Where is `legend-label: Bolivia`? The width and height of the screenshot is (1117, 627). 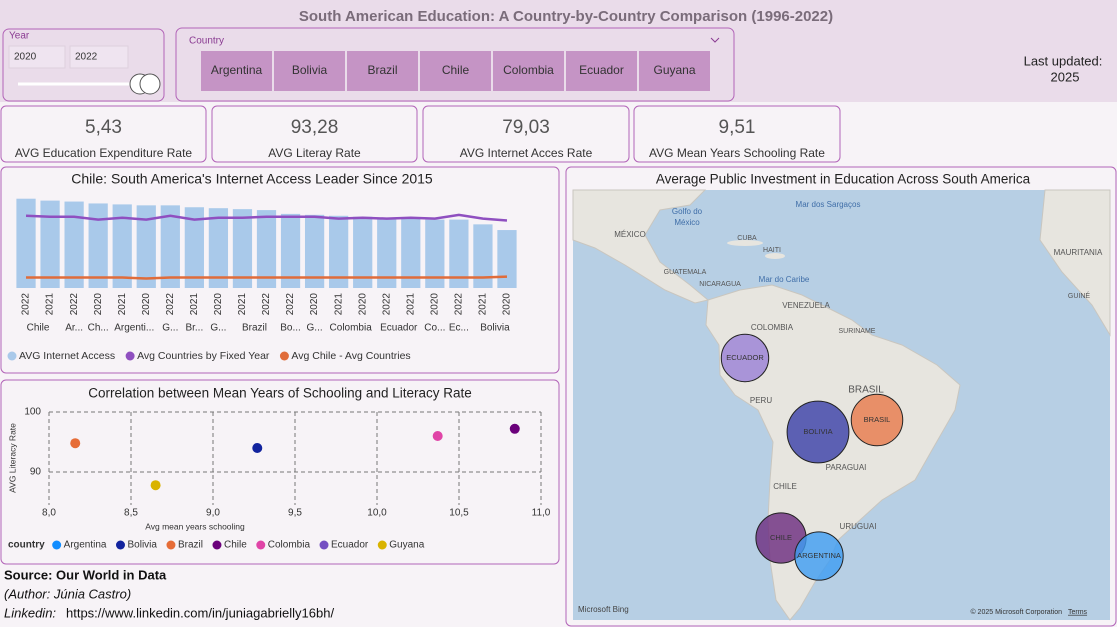
legend-label: Bolivia is located at coordinates (142, 545).